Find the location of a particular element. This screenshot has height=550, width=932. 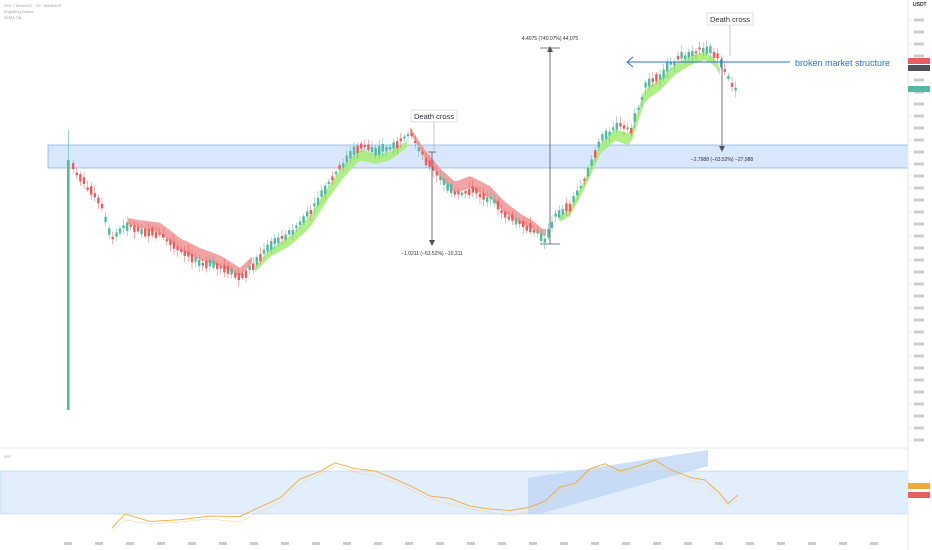

price-axis is located at coordinates (916, 230).